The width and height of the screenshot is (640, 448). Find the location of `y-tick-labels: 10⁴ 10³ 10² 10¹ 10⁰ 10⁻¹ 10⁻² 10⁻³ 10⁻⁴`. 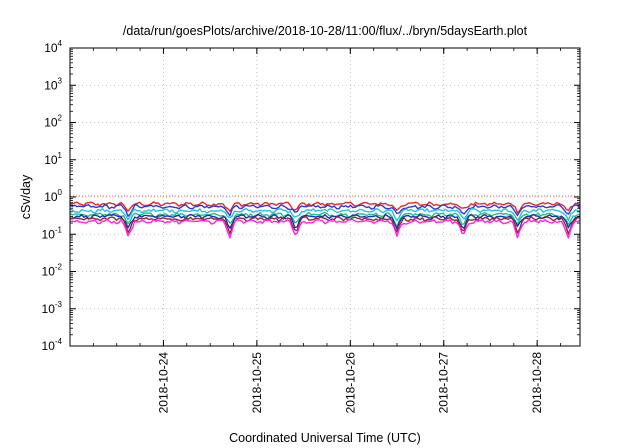

y-tick-labels: 10⁴ 10³ 10² 10¹ 10⁰ 10⁻¹ 10⁻² 10⁻³ 10⁻⁴ is located at coordinates (52, 196).